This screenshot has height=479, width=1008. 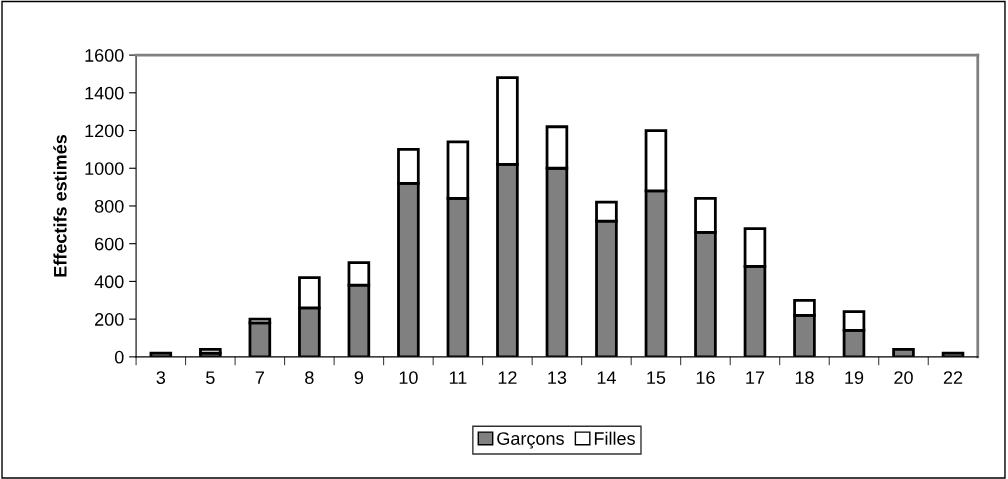 I want to click on y-tick-label: 600, so click(x=109, y=244).